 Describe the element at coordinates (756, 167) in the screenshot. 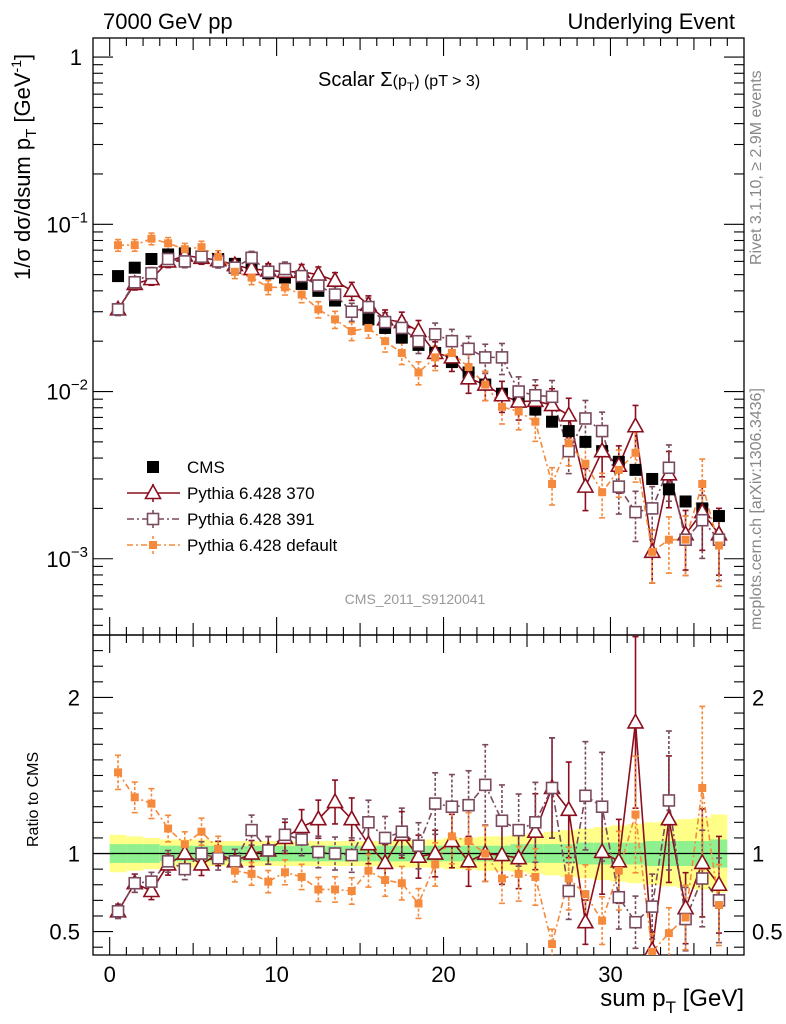

I see `rivet-version-label: Rivet 3.1.10, ≥ 2.9M events` at that location.